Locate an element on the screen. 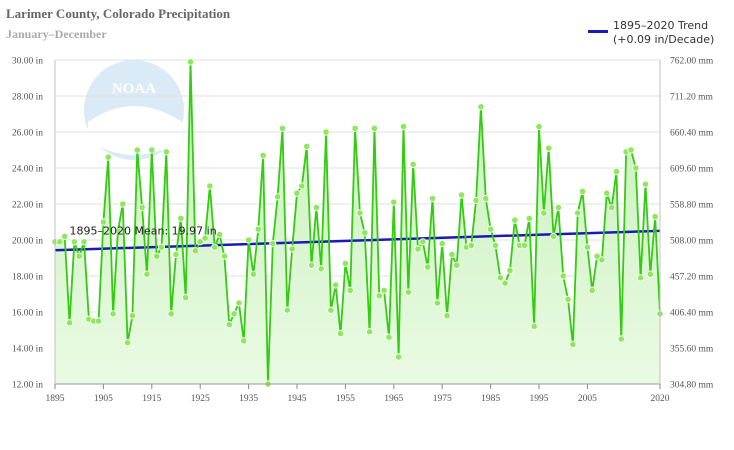  data-point-2014 is located at coordinates (631, 150).